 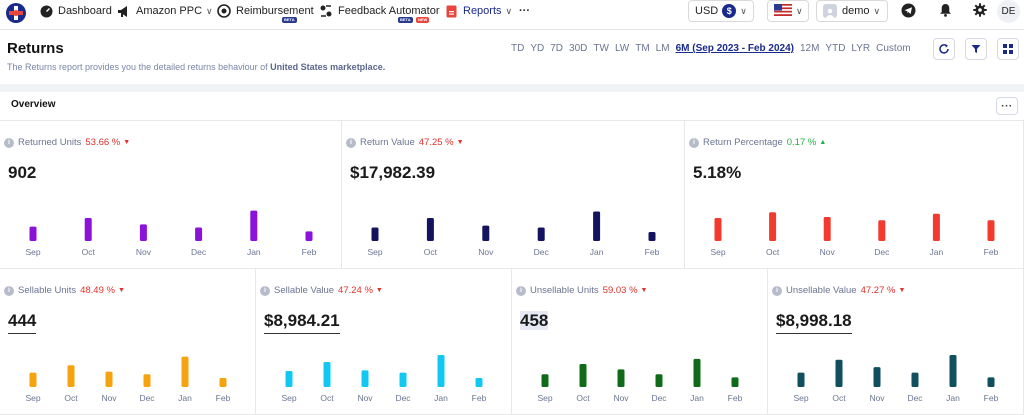 What do you see at coordinates (944, 49) in the screenshot?
I see `refresh-button` at bounding box center [944, 49].